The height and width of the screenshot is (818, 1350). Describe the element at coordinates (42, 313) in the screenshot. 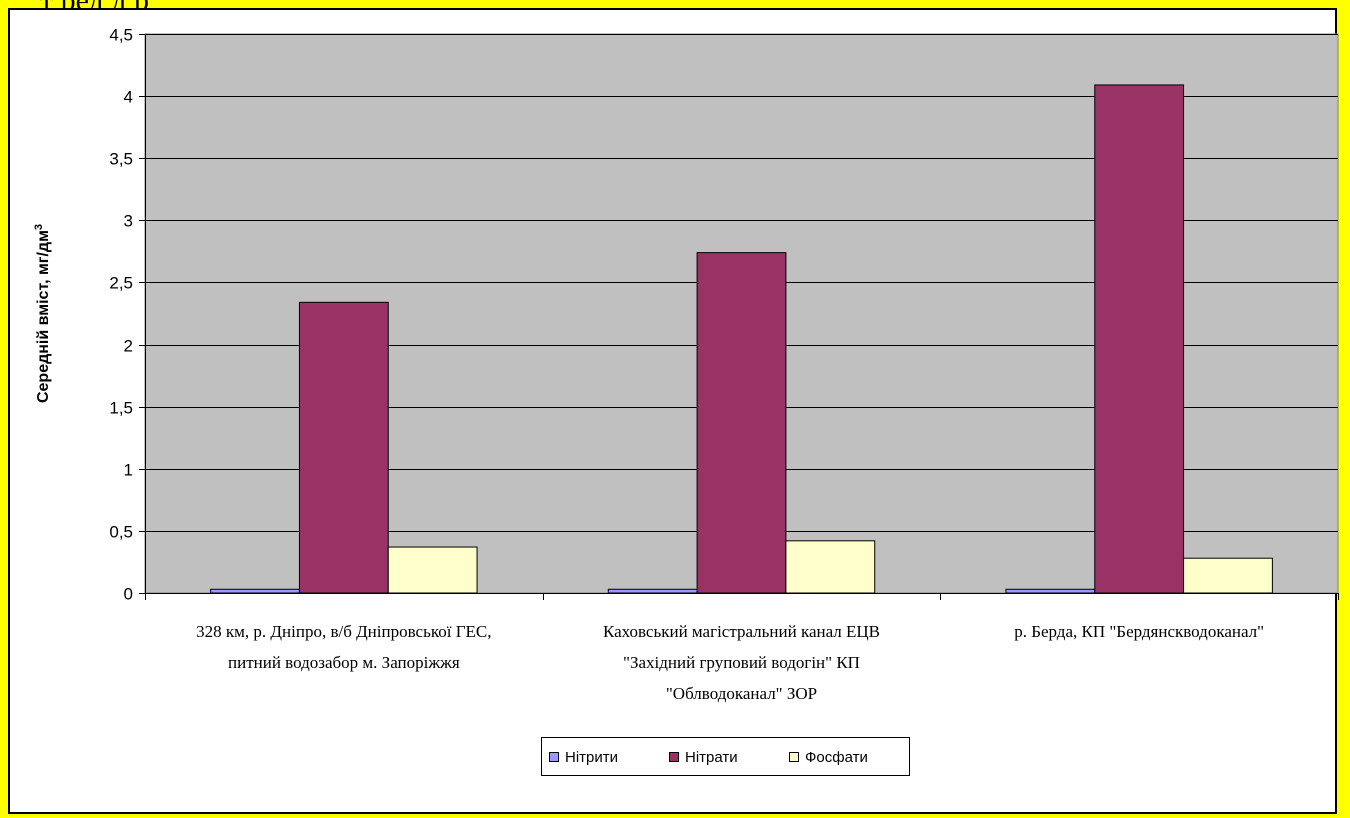

I see `y-axis-label: Середній вміст, мг/дм3` at that location.